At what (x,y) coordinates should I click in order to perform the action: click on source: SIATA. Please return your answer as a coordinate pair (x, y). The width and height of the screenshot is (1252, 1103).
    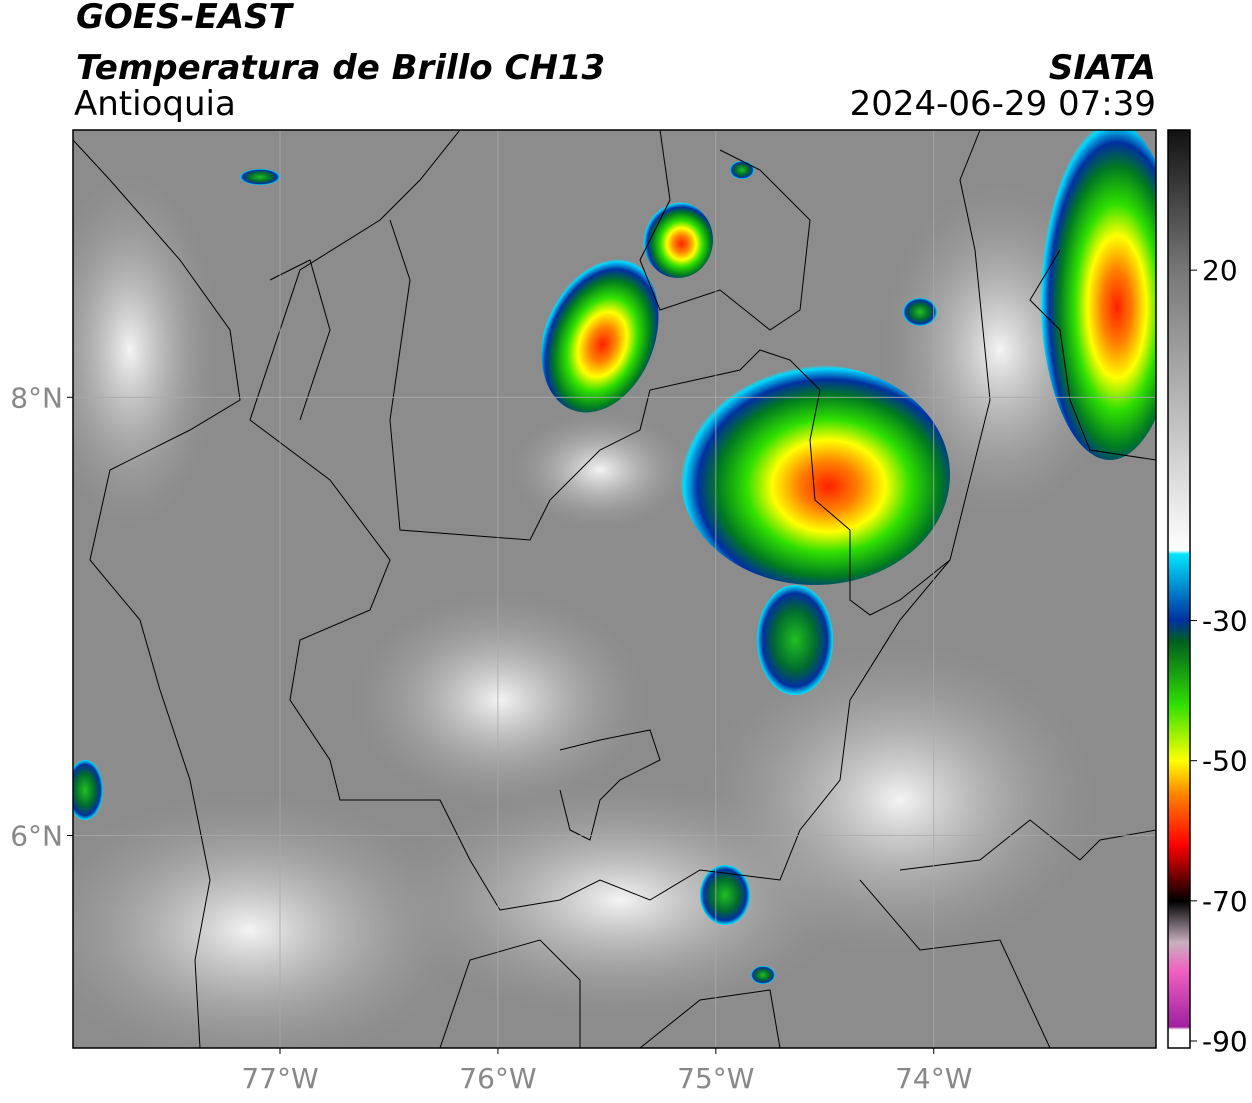
    Looking at the image, I should click on (1102, 68).